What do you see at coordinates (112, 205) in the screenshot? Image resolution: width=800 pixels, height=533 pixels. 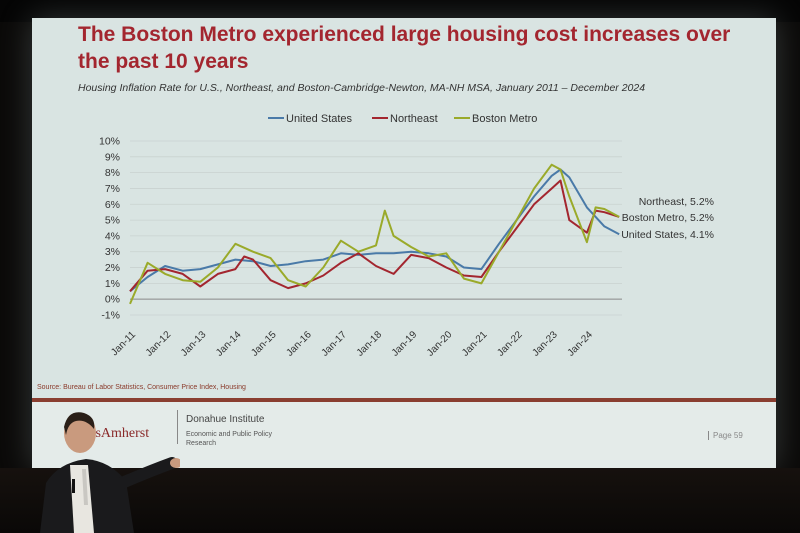 I see `y-tick-label: 6%` at bounding box center [112, 205].